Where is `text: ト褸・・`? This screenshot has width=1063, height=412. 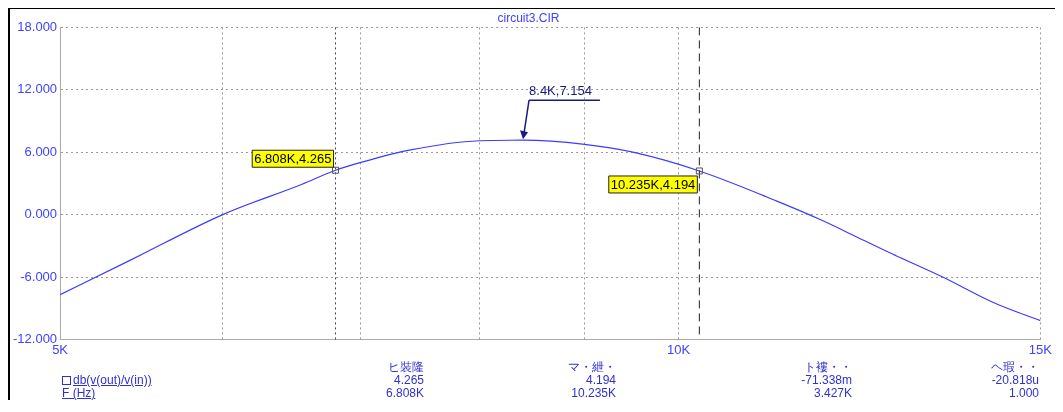
text: ト褸・・ is located at coordinates (828, 367).